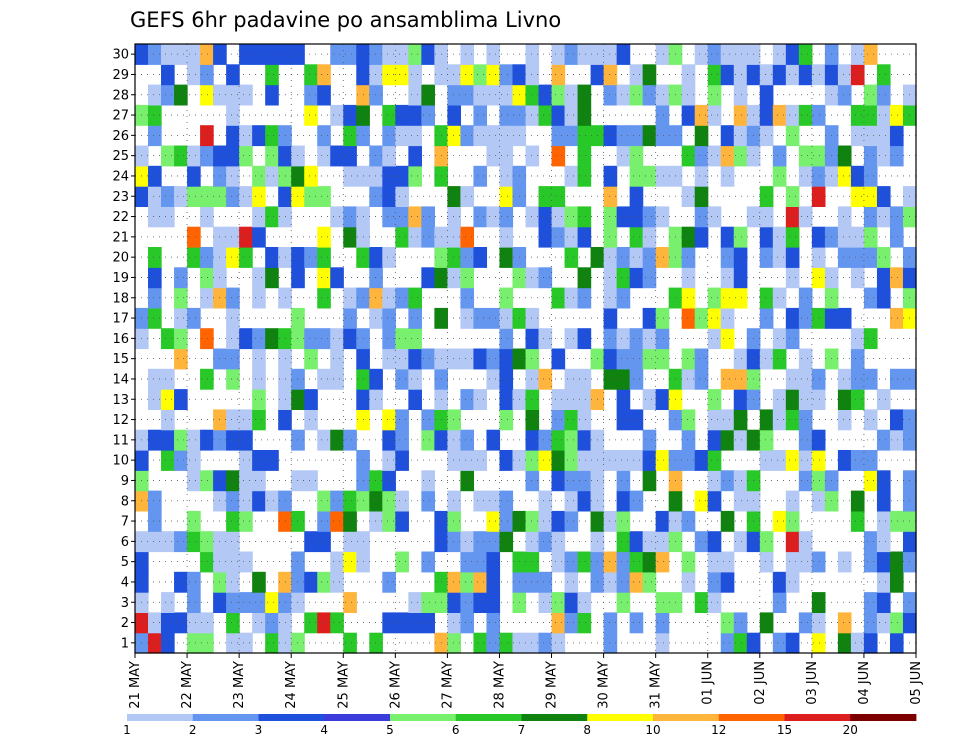 This screenshot has height=742, width=960. Describe the element at coordinates (125, 501) in the screenshot. I see `y-tick-label: 8` at that location.